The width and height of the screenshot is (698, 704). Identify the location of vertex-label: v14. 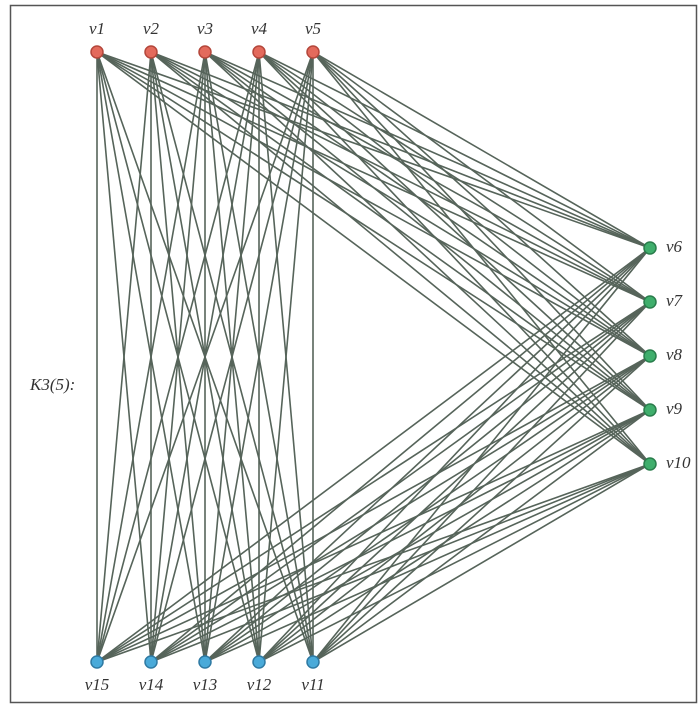
(151, 684).